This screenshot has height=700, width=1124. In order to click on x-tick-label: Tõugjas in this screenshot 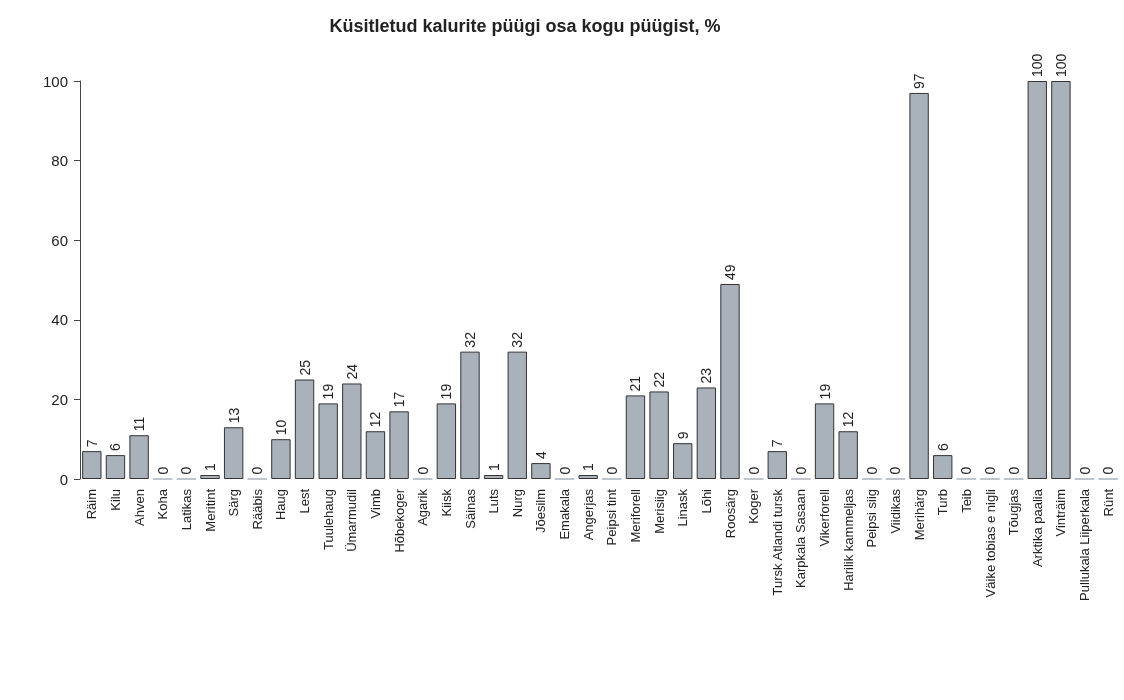, I will do `click(1014, 512)`.